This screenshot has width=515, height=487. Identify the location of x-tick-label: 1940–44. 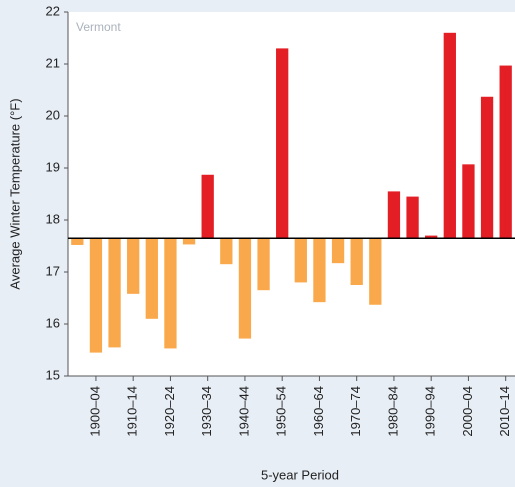
(243, 411).